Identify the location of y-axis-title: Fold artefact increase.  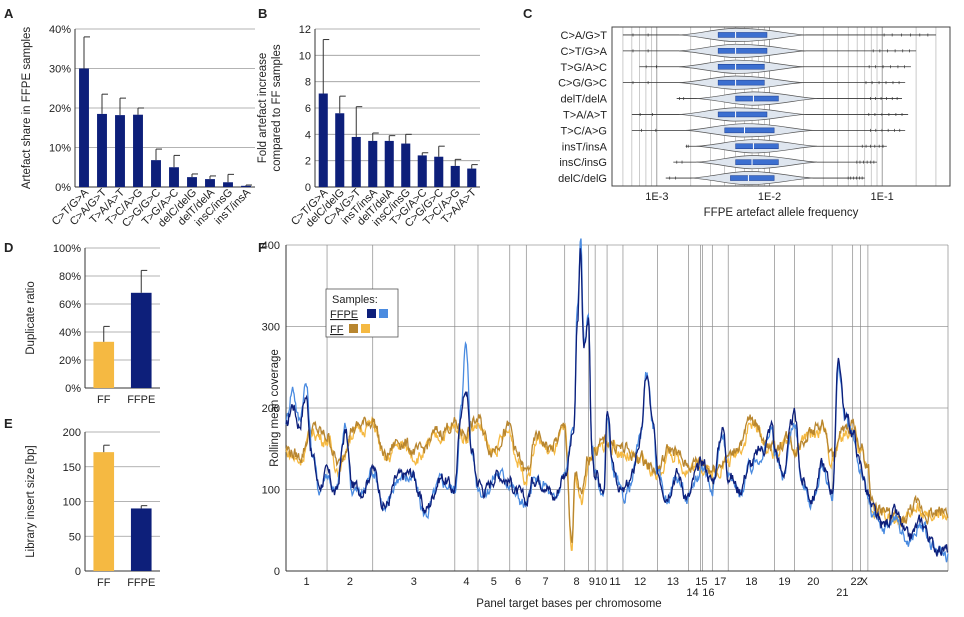
(263, 108).